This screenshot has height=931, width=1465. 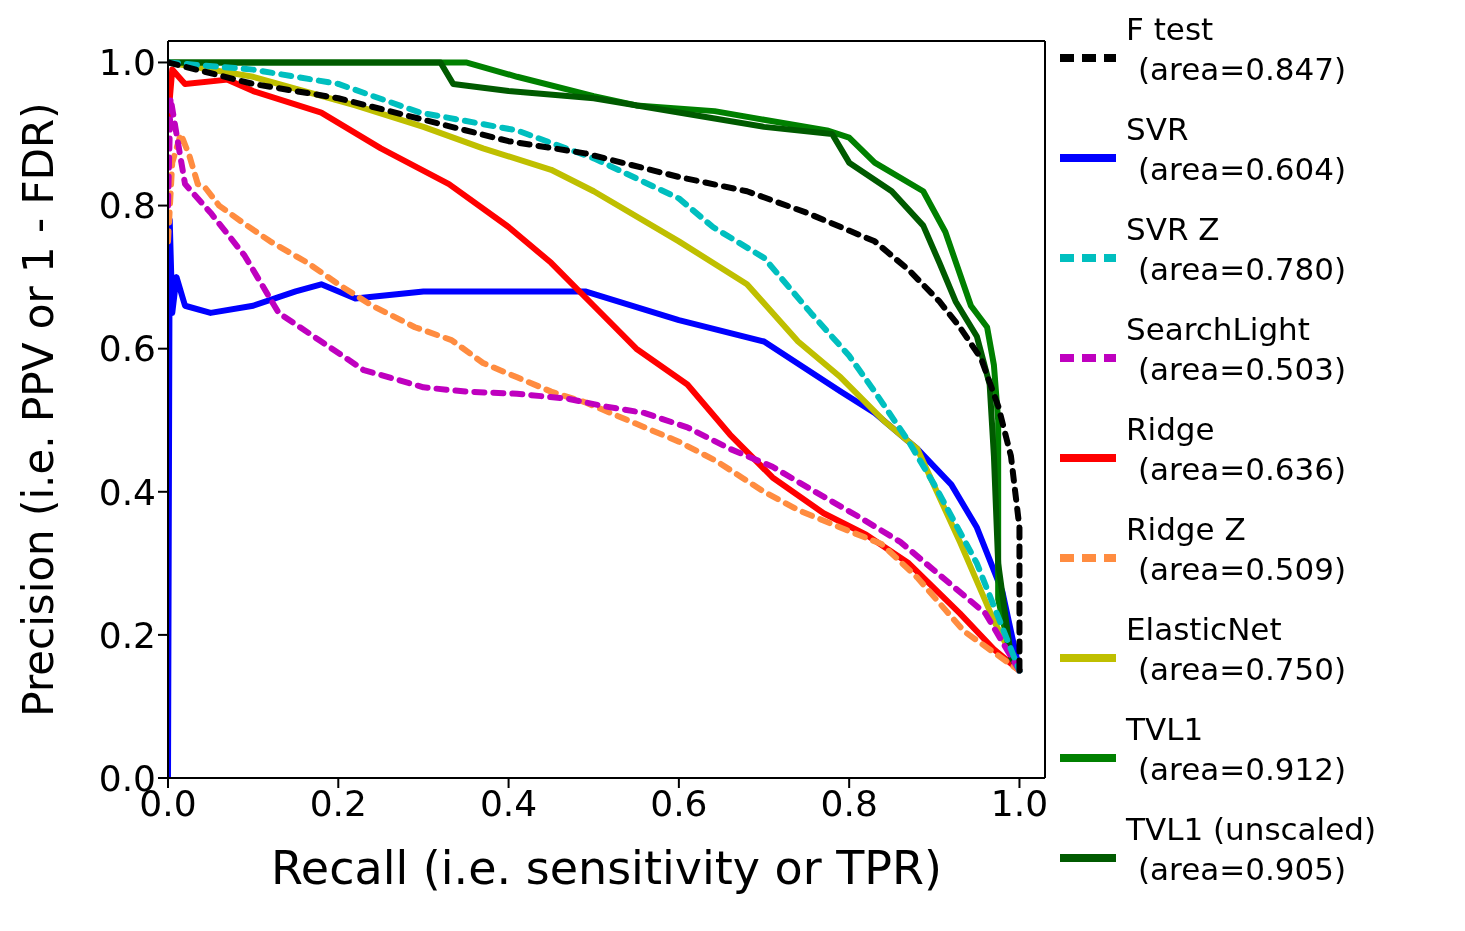 What do you see at coordinates (1236, 549) in the screenshot?
I see `legend-label: Ridge Z (area=0.509)` at bounding box center [1236, 549].